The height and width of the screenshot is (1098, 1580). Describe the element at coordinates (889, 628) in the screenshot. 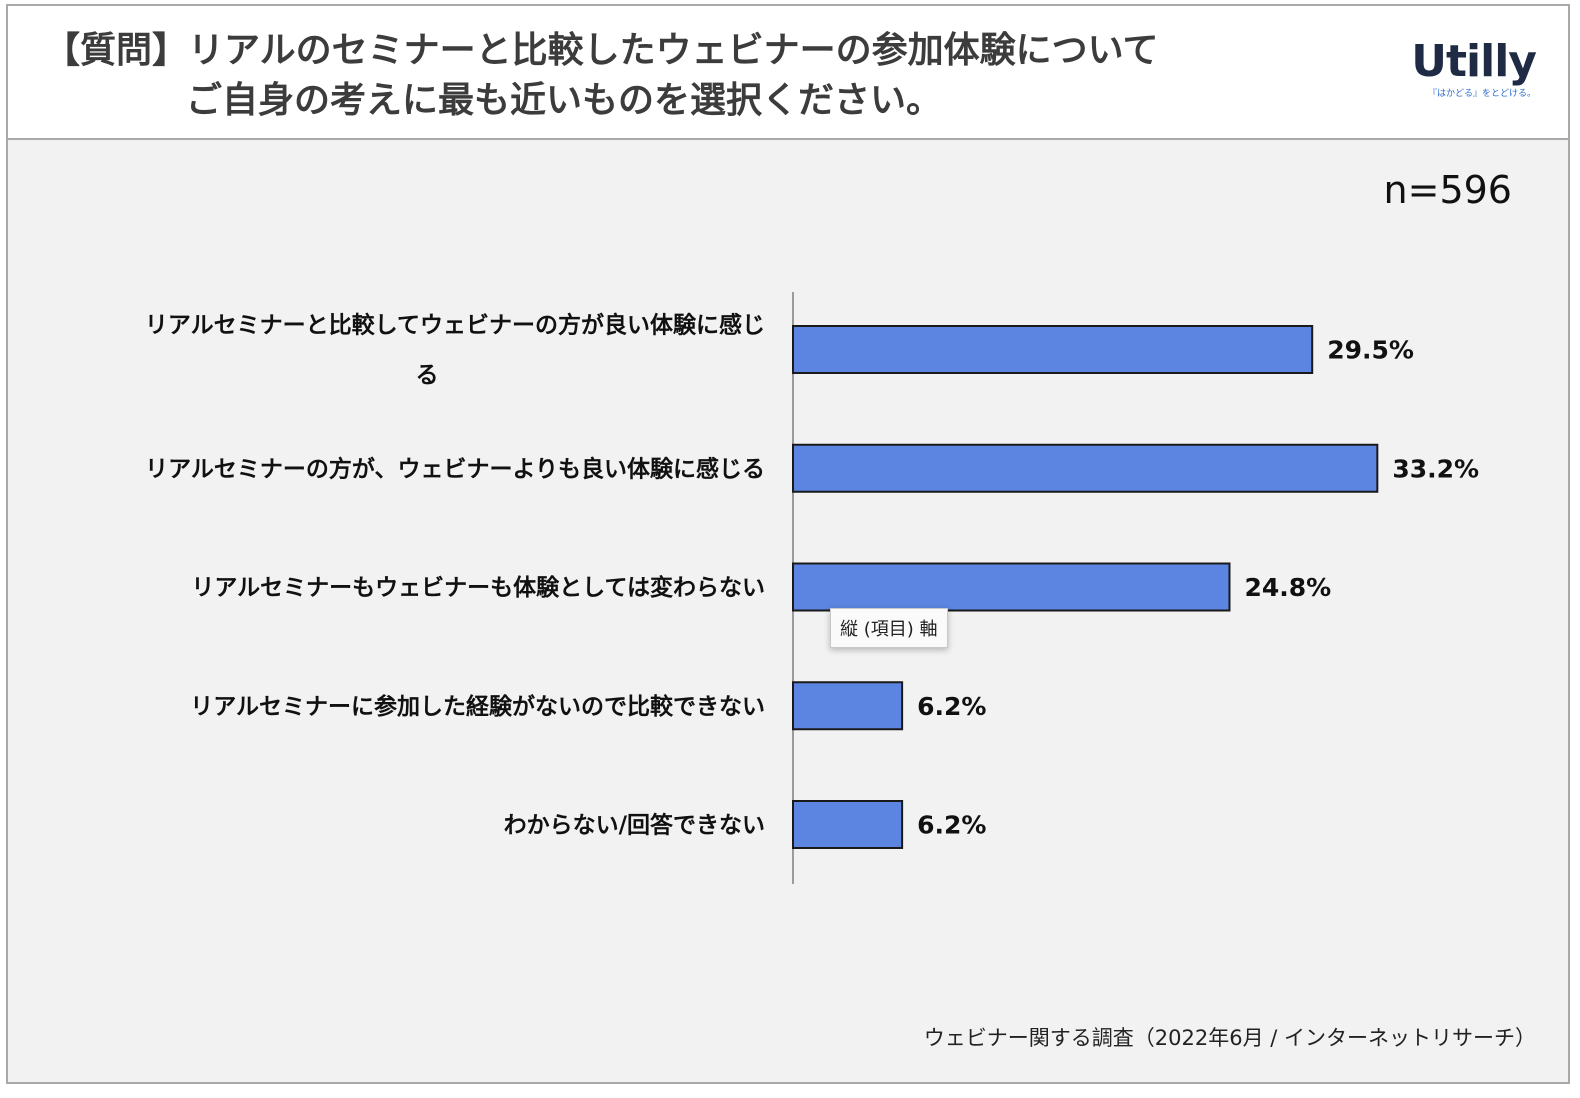

I see `axis-tooltip: 縦 (項目) 軸` at that location.